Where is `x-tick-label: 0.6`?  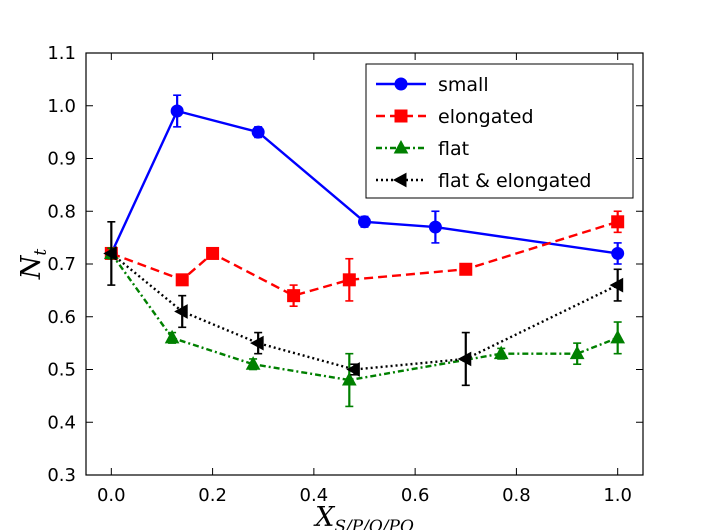
x-tick-label: 0.6 is located at coordinates (415, 495).